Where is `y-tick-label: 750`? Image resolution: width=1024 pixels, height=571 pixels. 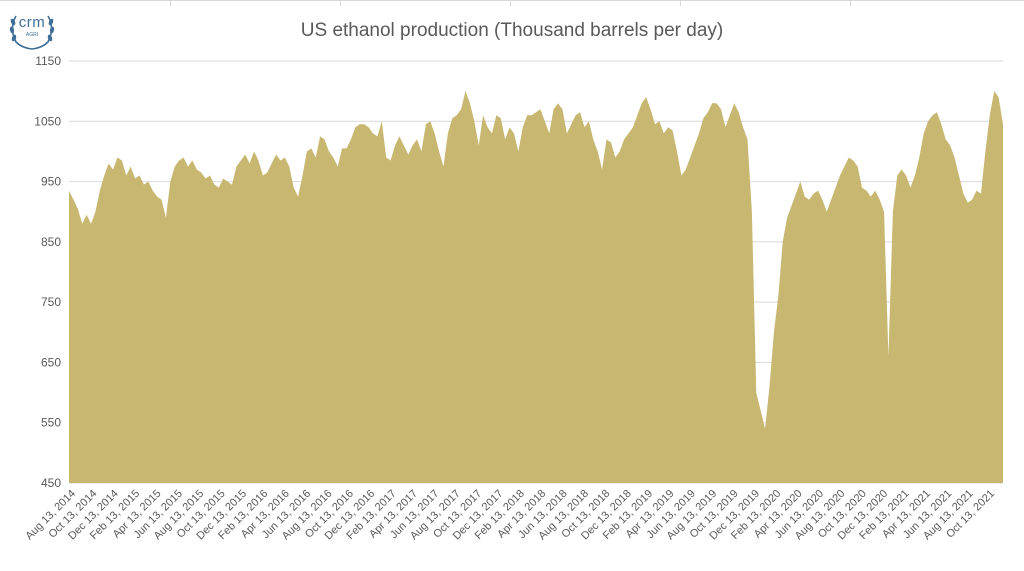
y-tick-label: 750 is located at coordinates (51, 302).